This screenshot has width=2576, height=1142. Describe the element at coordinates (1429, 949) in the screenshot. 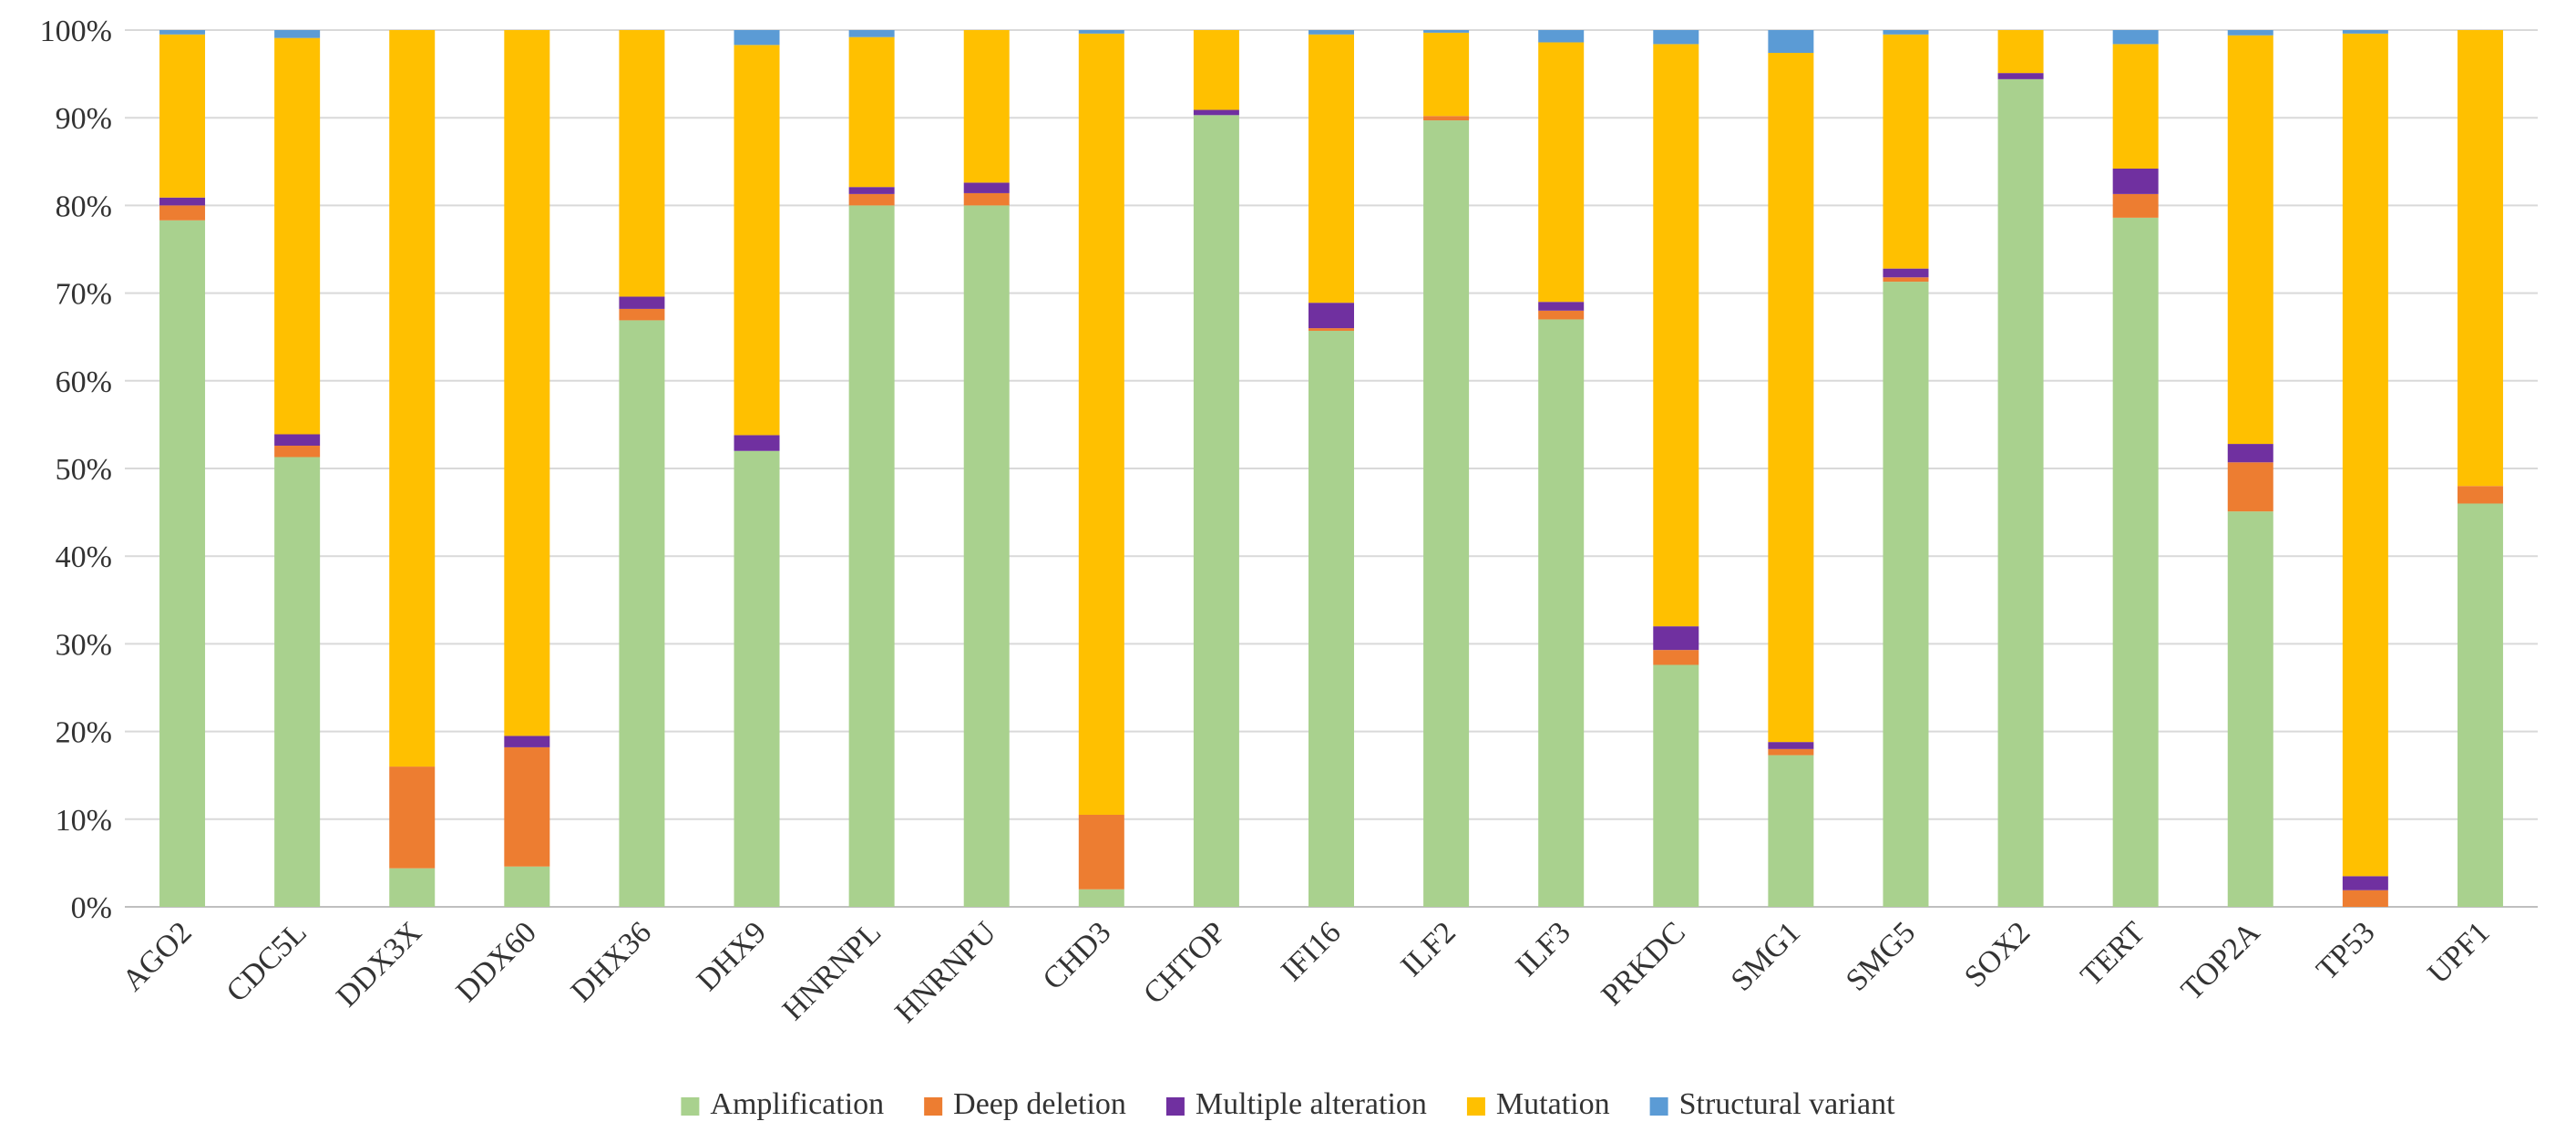

I see `x-tick-label-ilf2: ILF2` at that location.